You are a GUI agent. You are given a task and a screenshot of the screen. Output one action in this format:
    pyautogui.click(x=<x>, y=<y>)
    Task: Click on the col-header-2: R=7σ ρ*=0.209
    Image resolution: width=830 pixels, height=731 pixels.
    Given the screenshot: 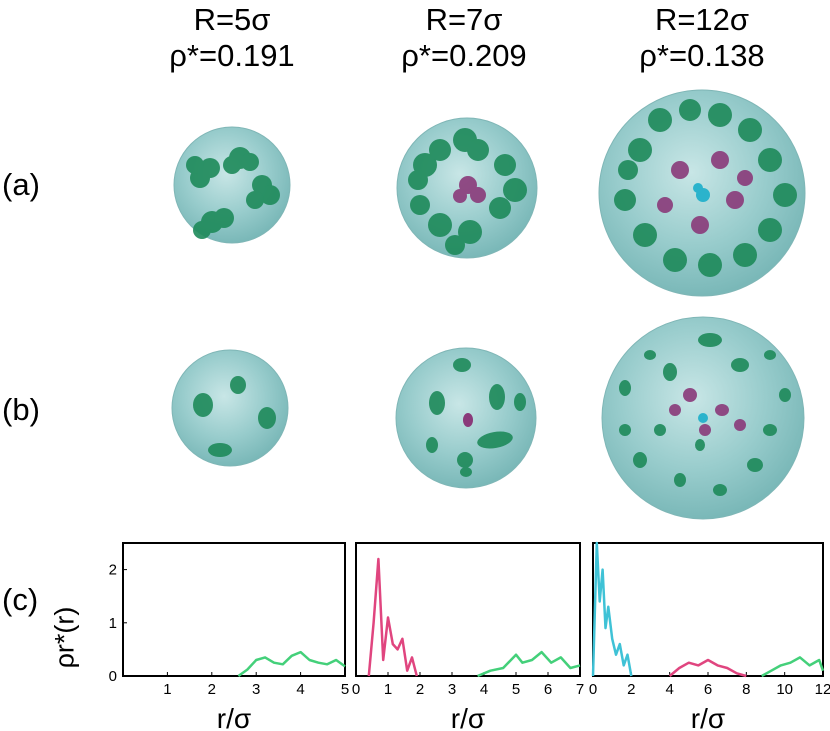 What is the action you would take?
    pyautogui.click(x=464, y=38)
    